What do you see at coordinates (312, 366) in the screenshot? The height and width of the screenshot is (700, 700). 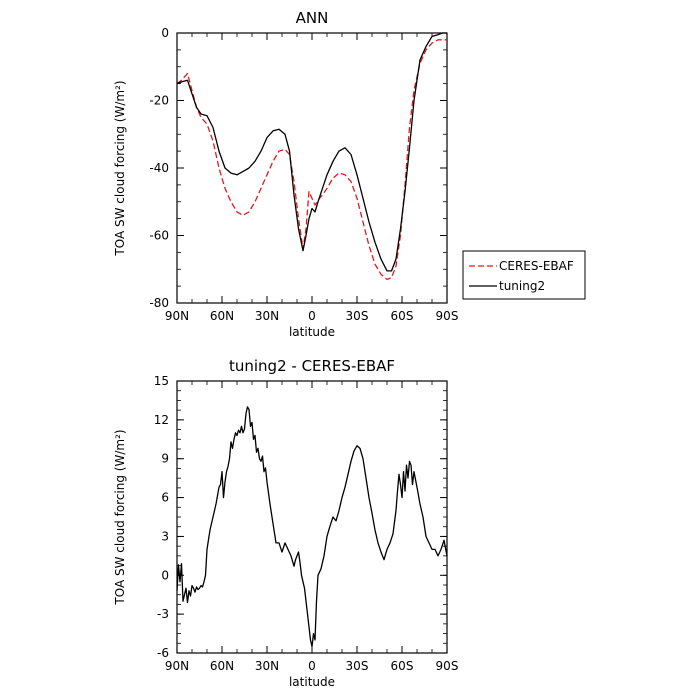 I see `chart-title: tuning2 - CERES-EBAF` at bounding box center [312, 366].